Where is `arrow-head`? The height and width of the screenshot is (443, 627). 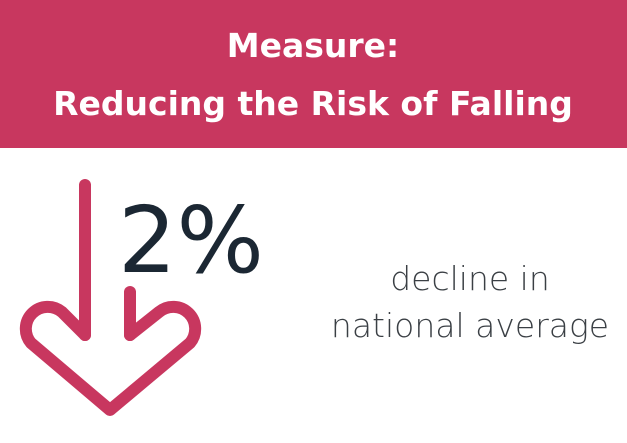 arrow-head is located at coordinates (110, 358).